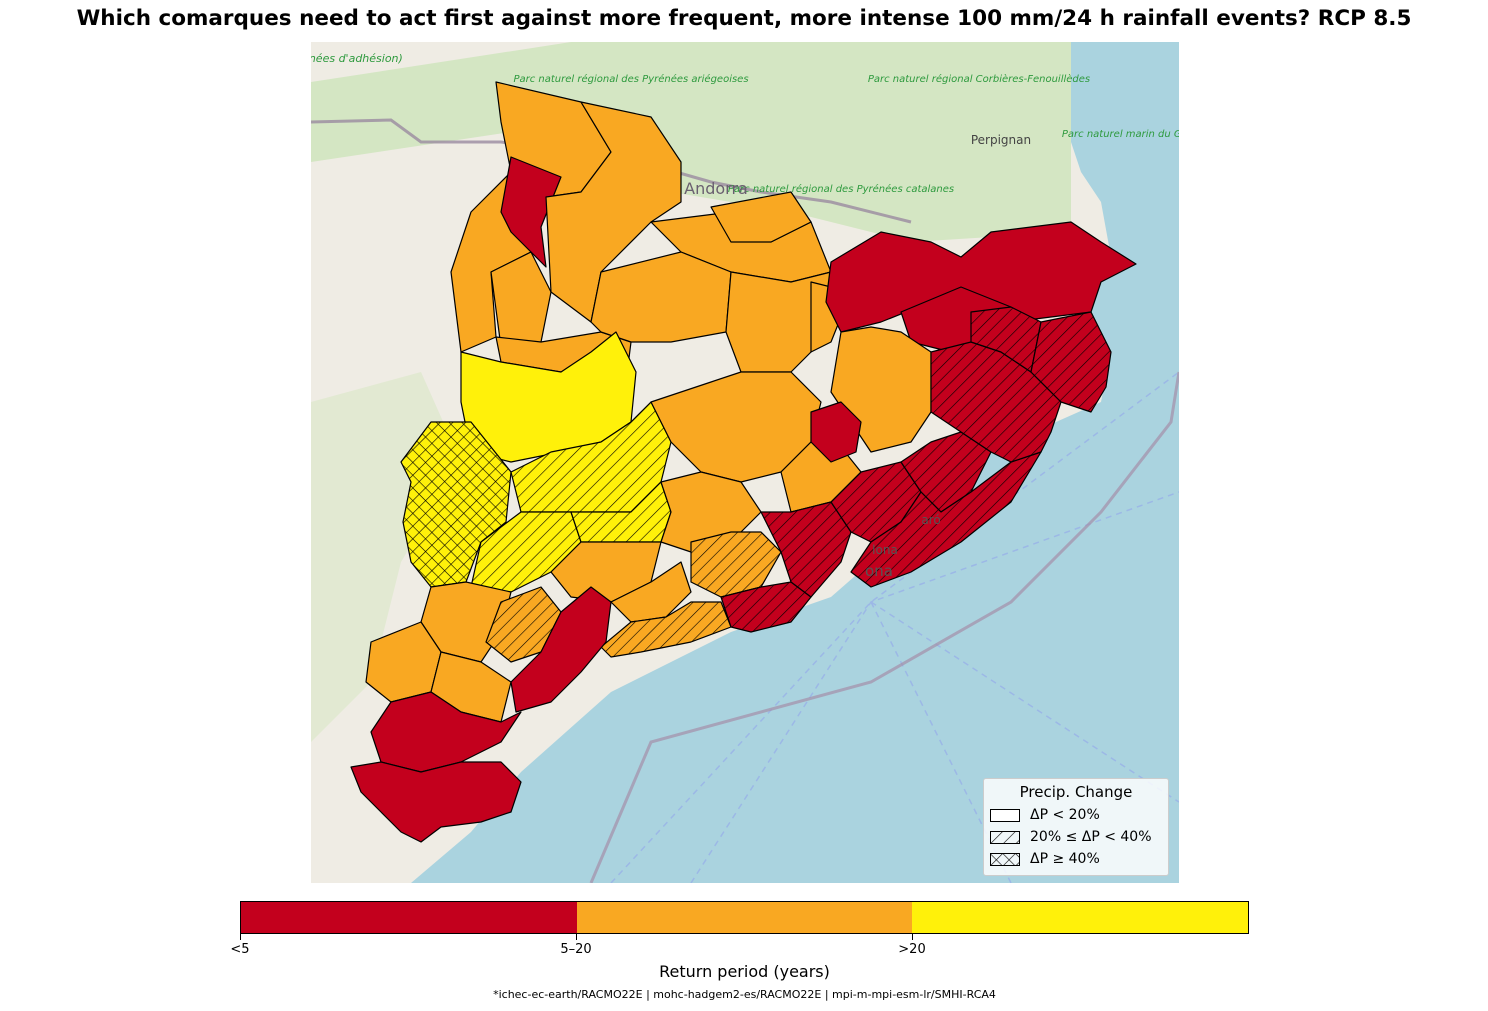 The image size is (1488, 1011). What do you see at coordinates (736, 564) in the screenshot?
I see `comarca-alt-penedes-hatch` at bounding box center [736, 564].